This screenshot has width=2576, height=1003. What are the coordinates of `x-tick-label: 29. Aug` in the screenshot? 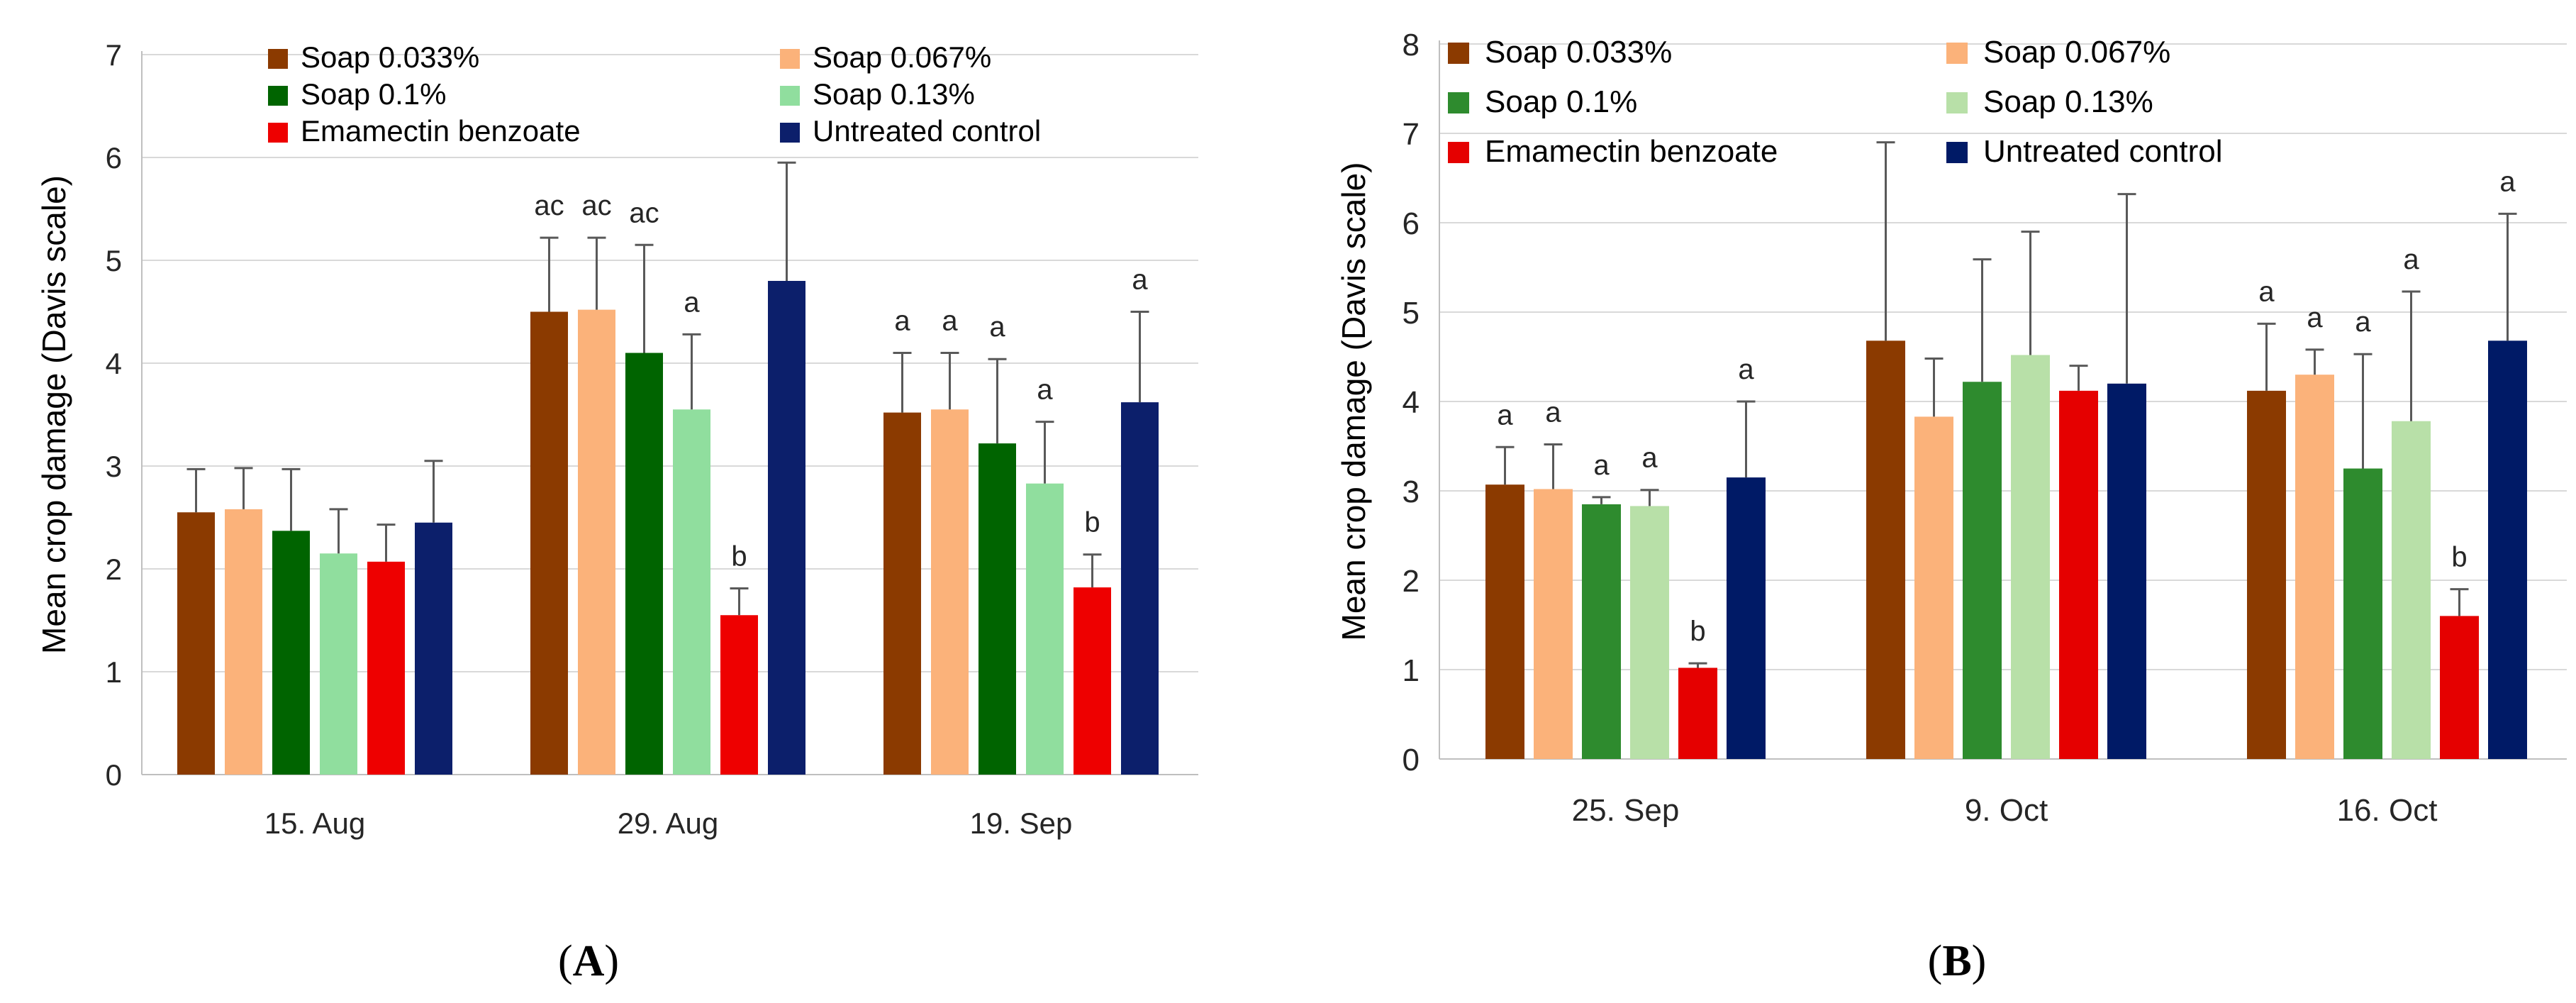 It's located at (668, 823).